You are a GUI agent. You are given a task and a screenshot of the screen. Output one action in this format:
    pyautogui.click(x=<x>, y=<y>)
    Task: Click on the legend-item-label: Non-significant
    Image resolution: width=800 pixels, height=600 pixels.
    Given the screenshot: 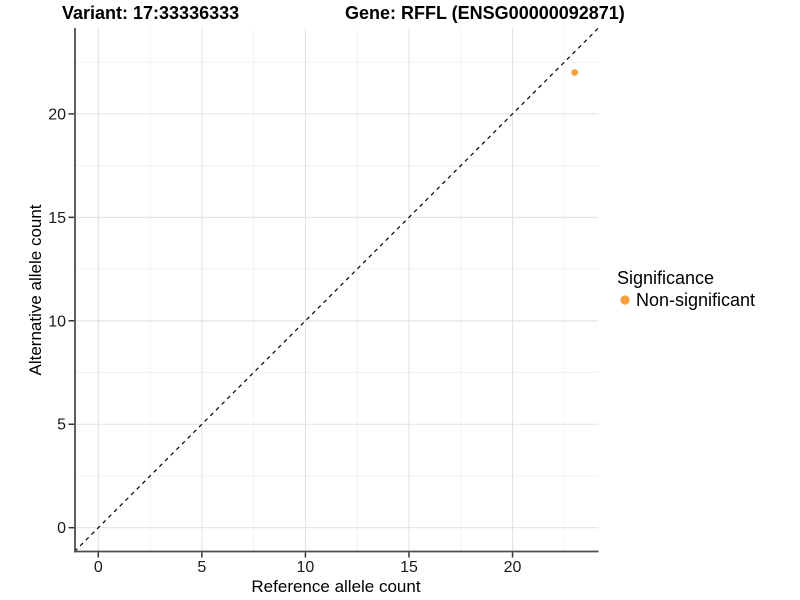 What is the action you would take?
    pyautogui.click(x=695, y=300)
    